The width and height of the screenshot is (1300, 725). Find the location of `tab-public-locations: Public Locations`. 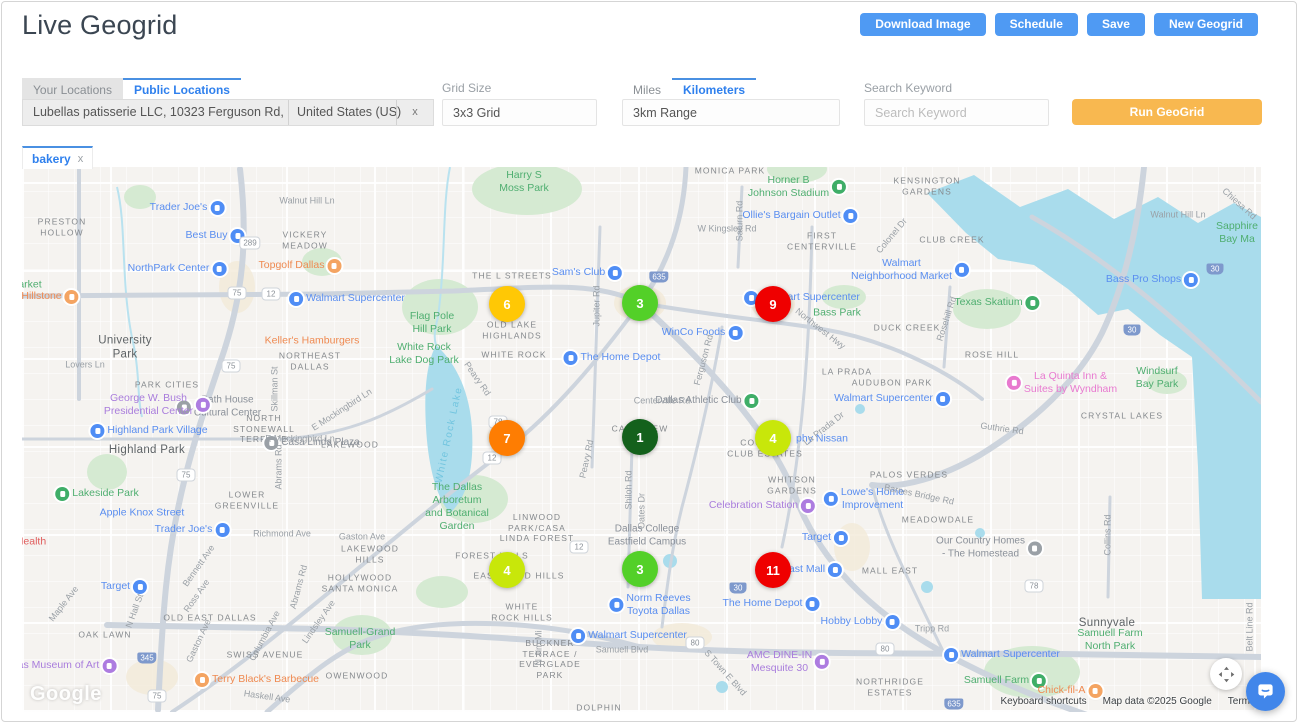

tab-public-locations: Public Locations is located at coordinates (181, 89).